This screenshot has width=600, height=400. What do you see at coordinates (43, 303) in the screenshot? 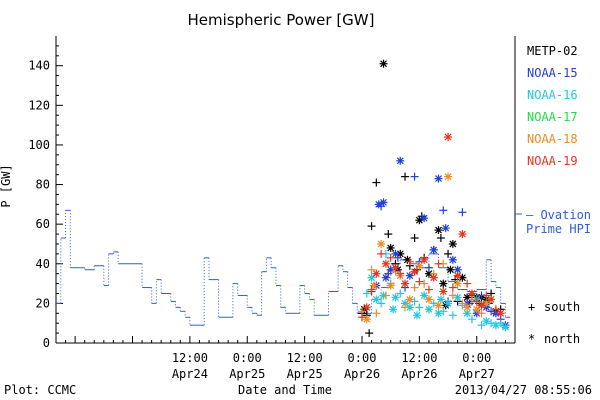
I see `y-tick-label: 20` at bounding box center [43, 303].